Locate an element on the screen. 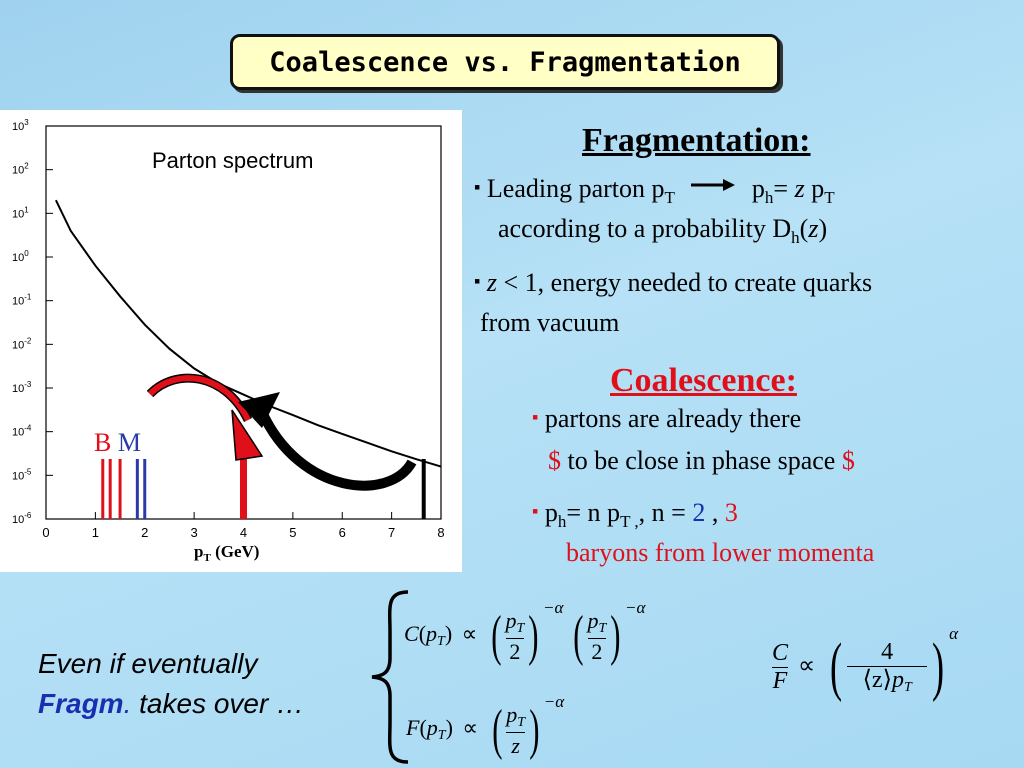 Image resolution: width=1024 pixels, height=768 pixels. right-arrow-icon is located at coordinates (713, 185).